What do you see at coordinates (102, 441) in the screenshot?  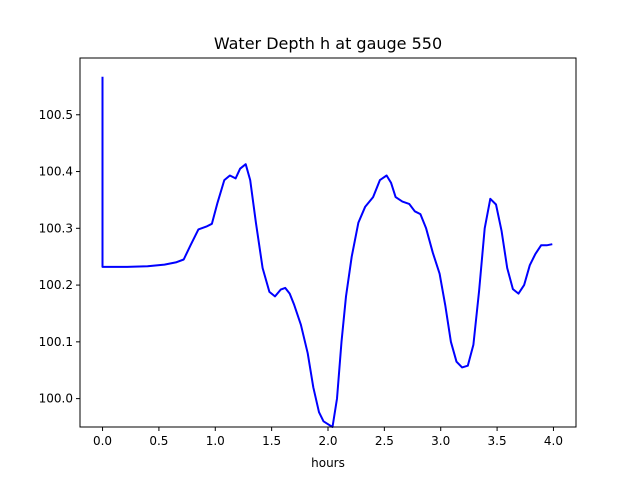 I see `x-tick-label: 0.0` at bounding box center [102, 441].